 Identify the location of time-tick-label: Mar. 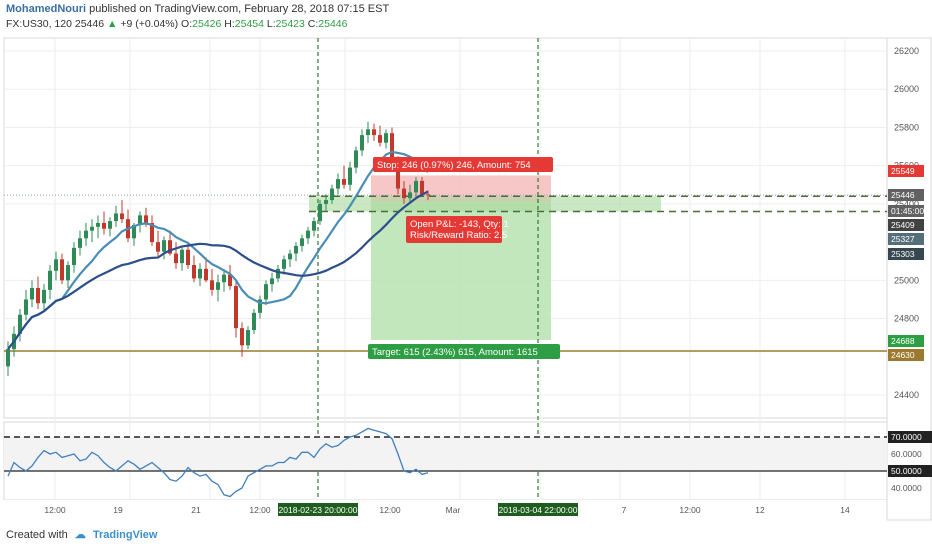
(453, 510).